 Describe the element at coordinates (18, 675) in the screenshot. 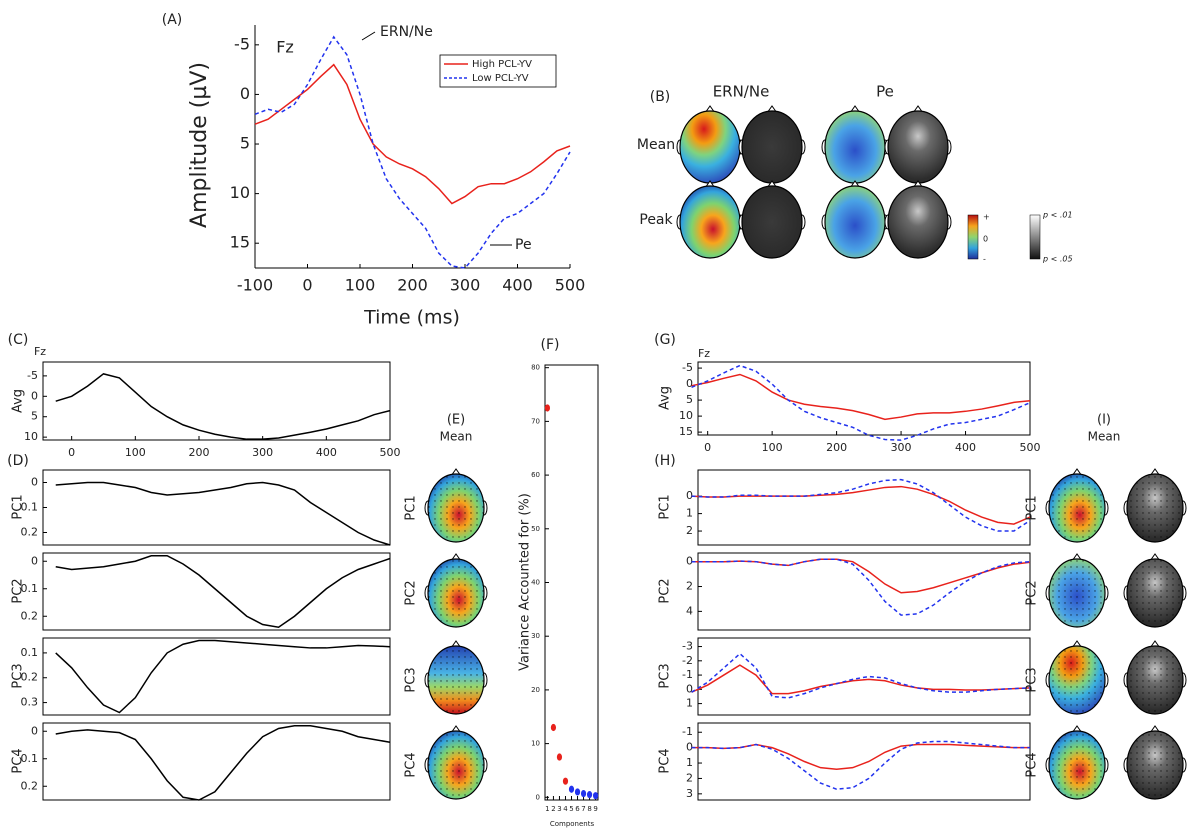

I see `y-axis-label: PC3` at that location.